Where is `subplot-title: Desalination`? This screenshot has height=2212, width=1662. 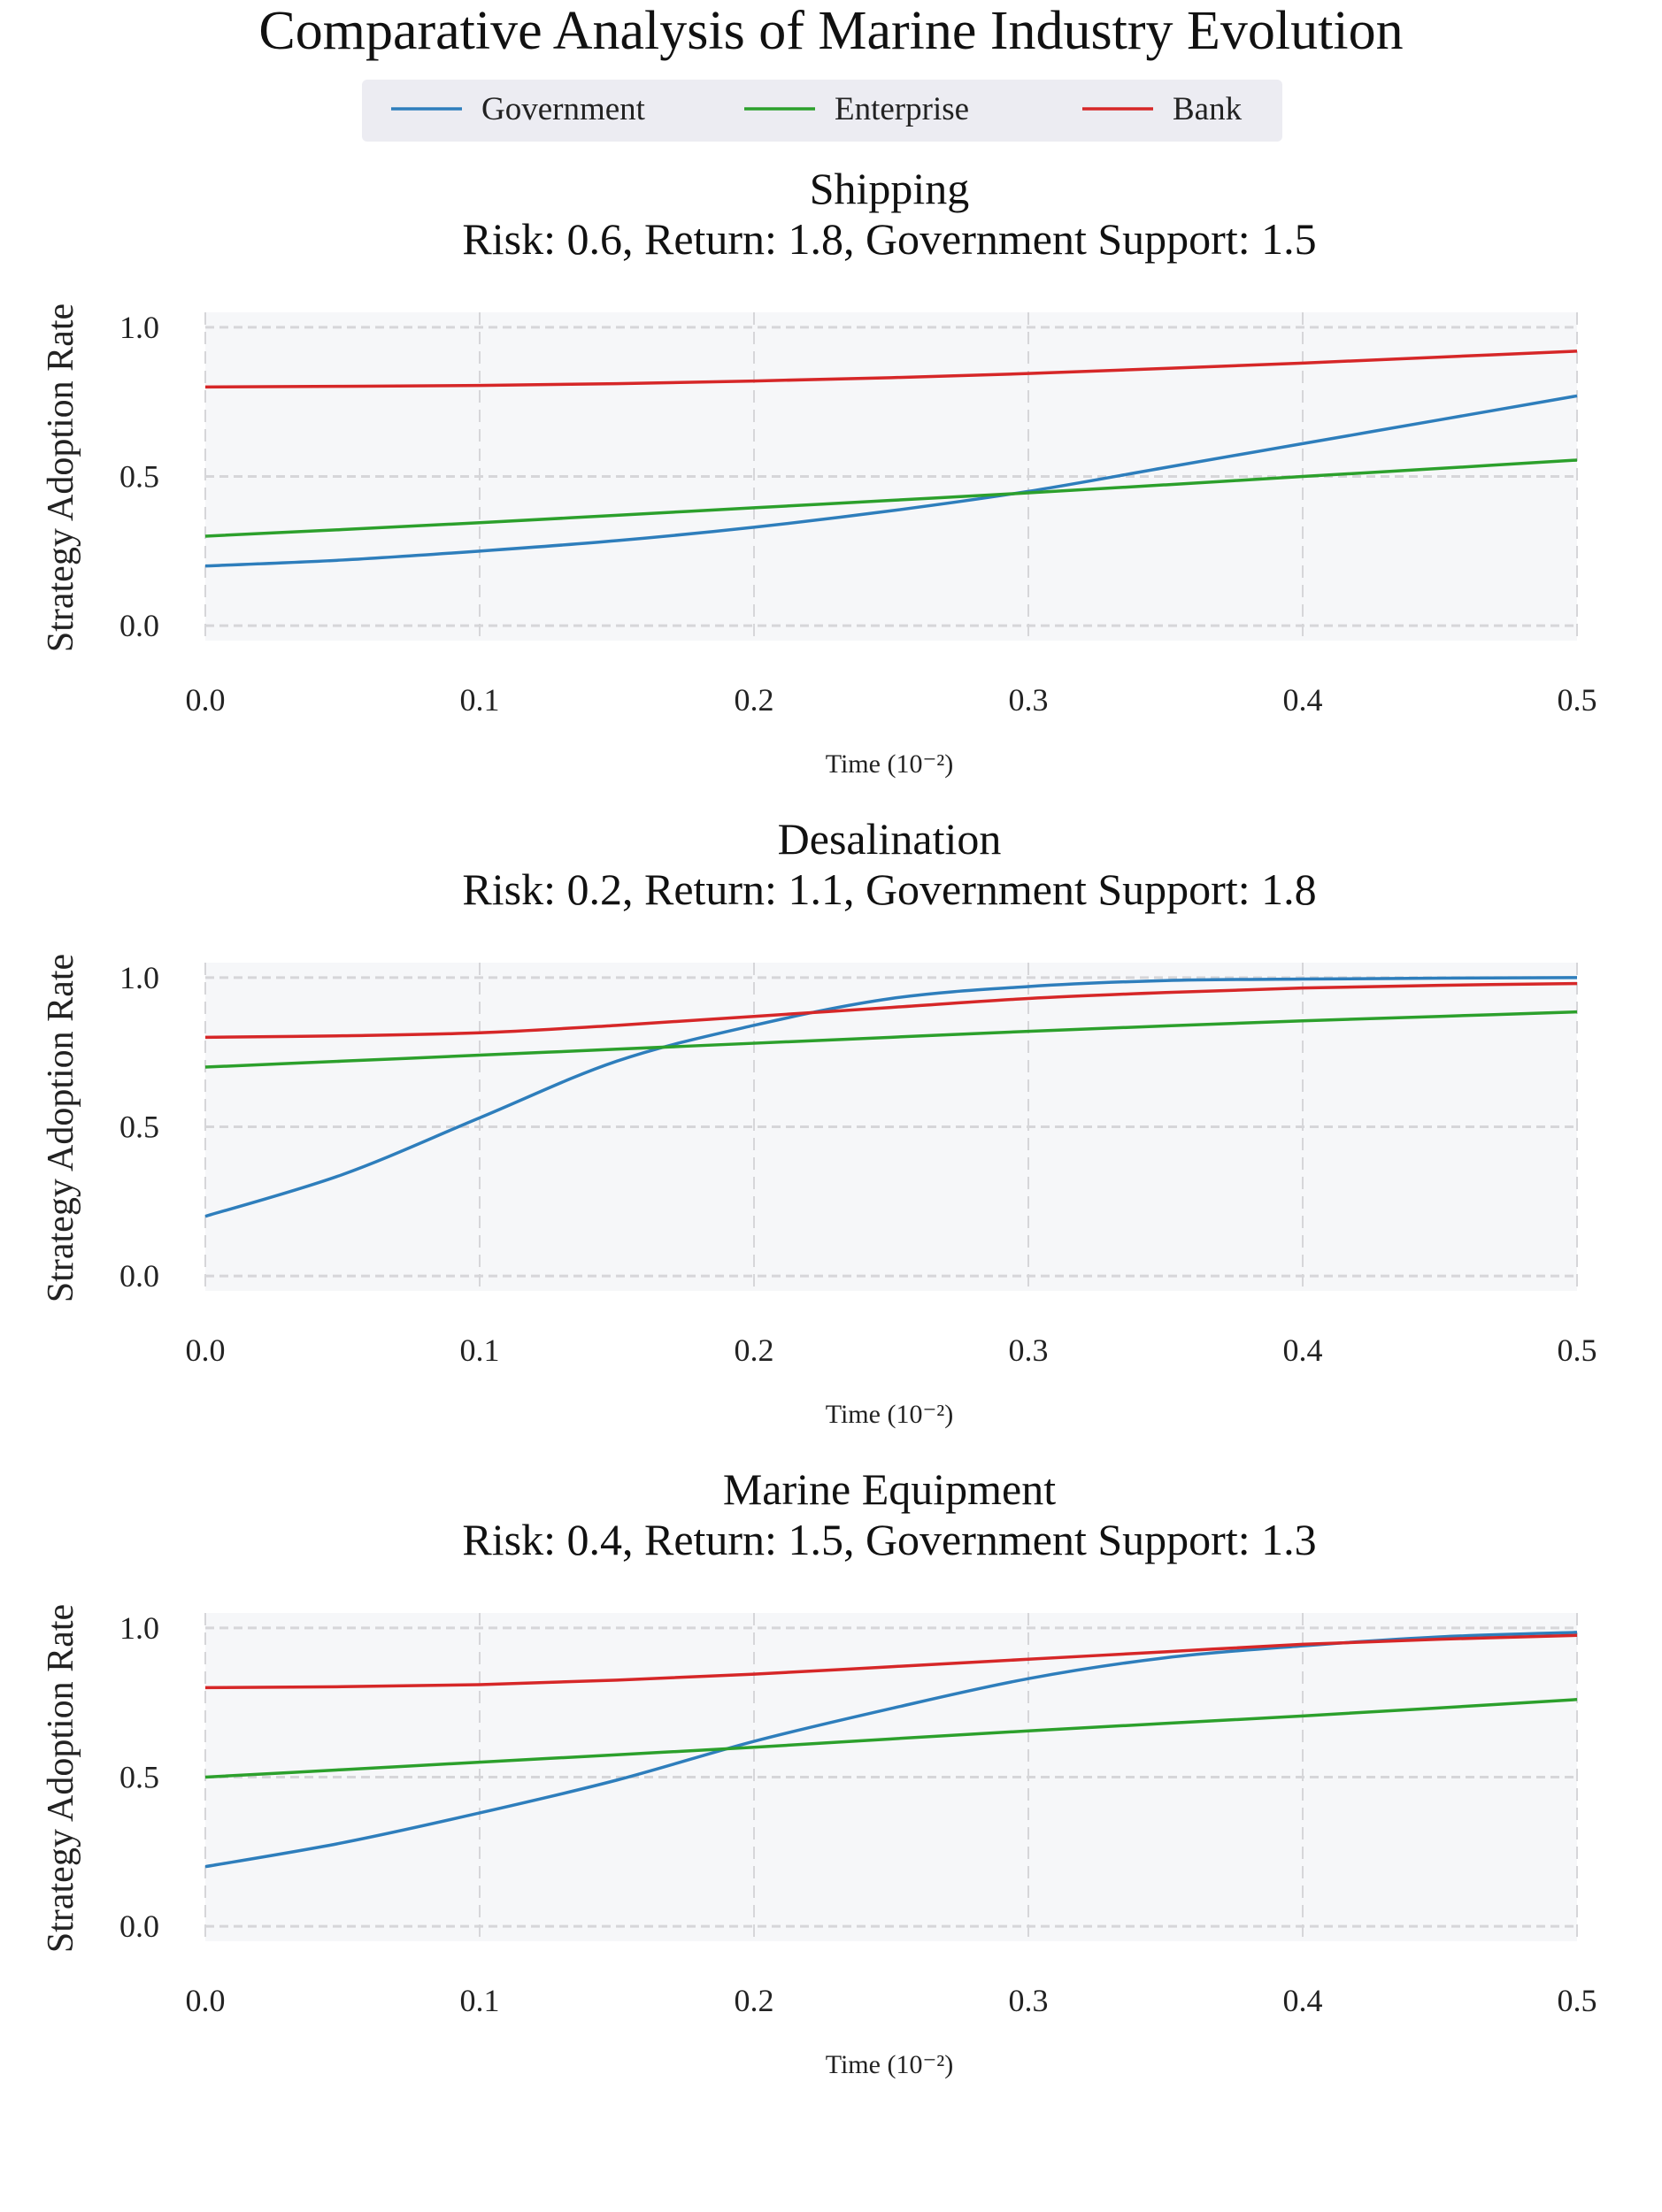
subplot-title: Desalination is located at coordinates (890, 839).